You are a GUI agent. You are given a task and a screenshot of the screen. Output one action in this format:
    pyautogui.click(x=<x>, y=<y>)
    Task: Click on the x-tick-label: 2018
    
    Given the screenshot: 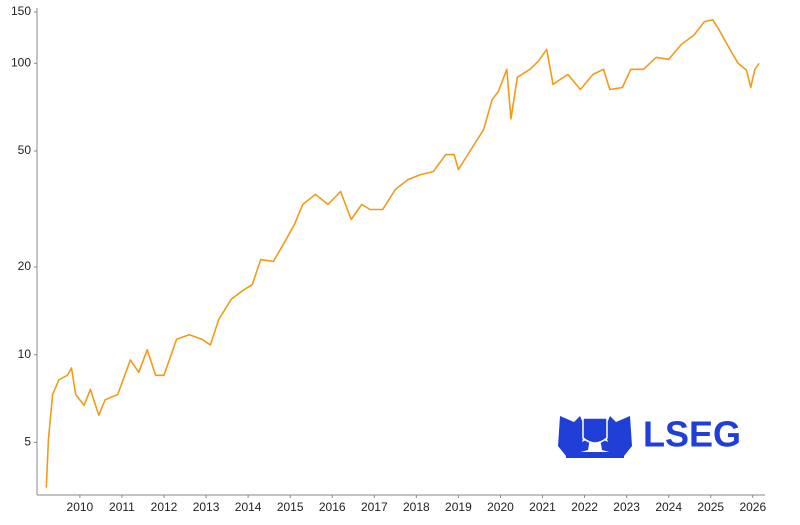 What is the action you would take?
    pyautogui.click(x=416, y=507)
    